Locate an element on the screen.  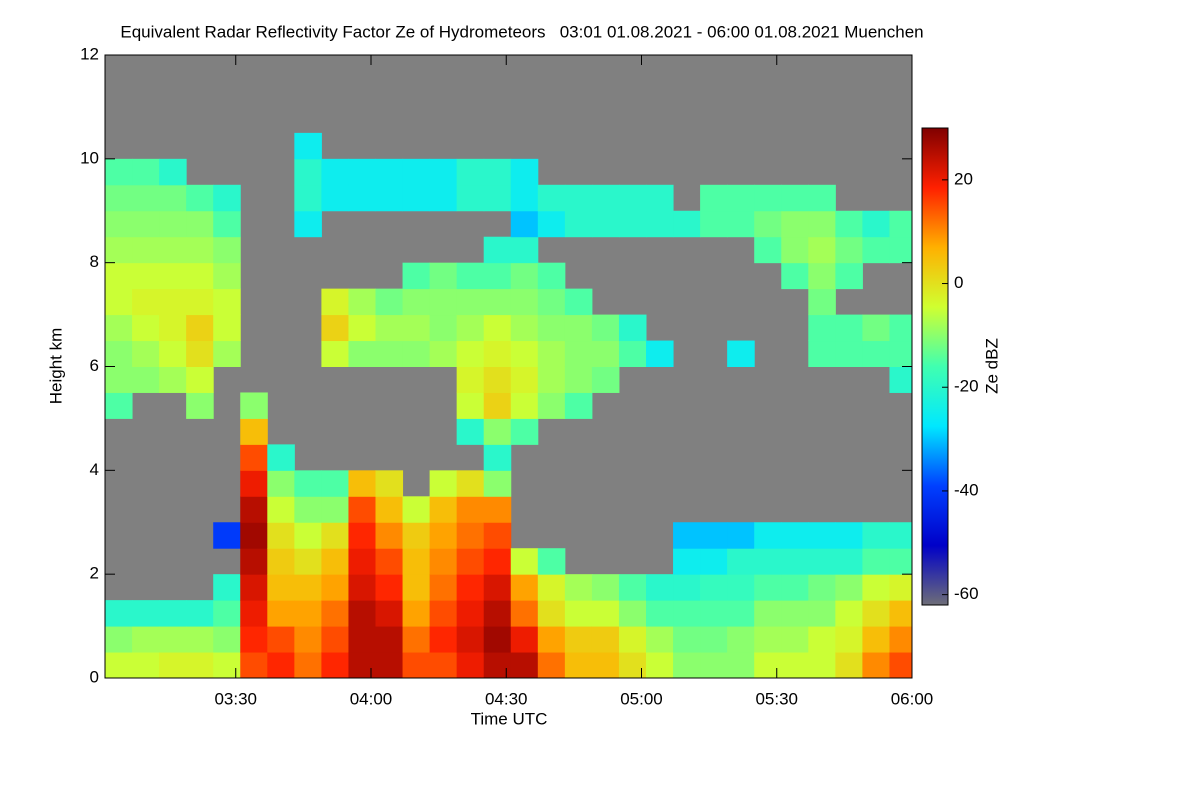
y-tick-label: 0 is located at coordinates (94, 676).